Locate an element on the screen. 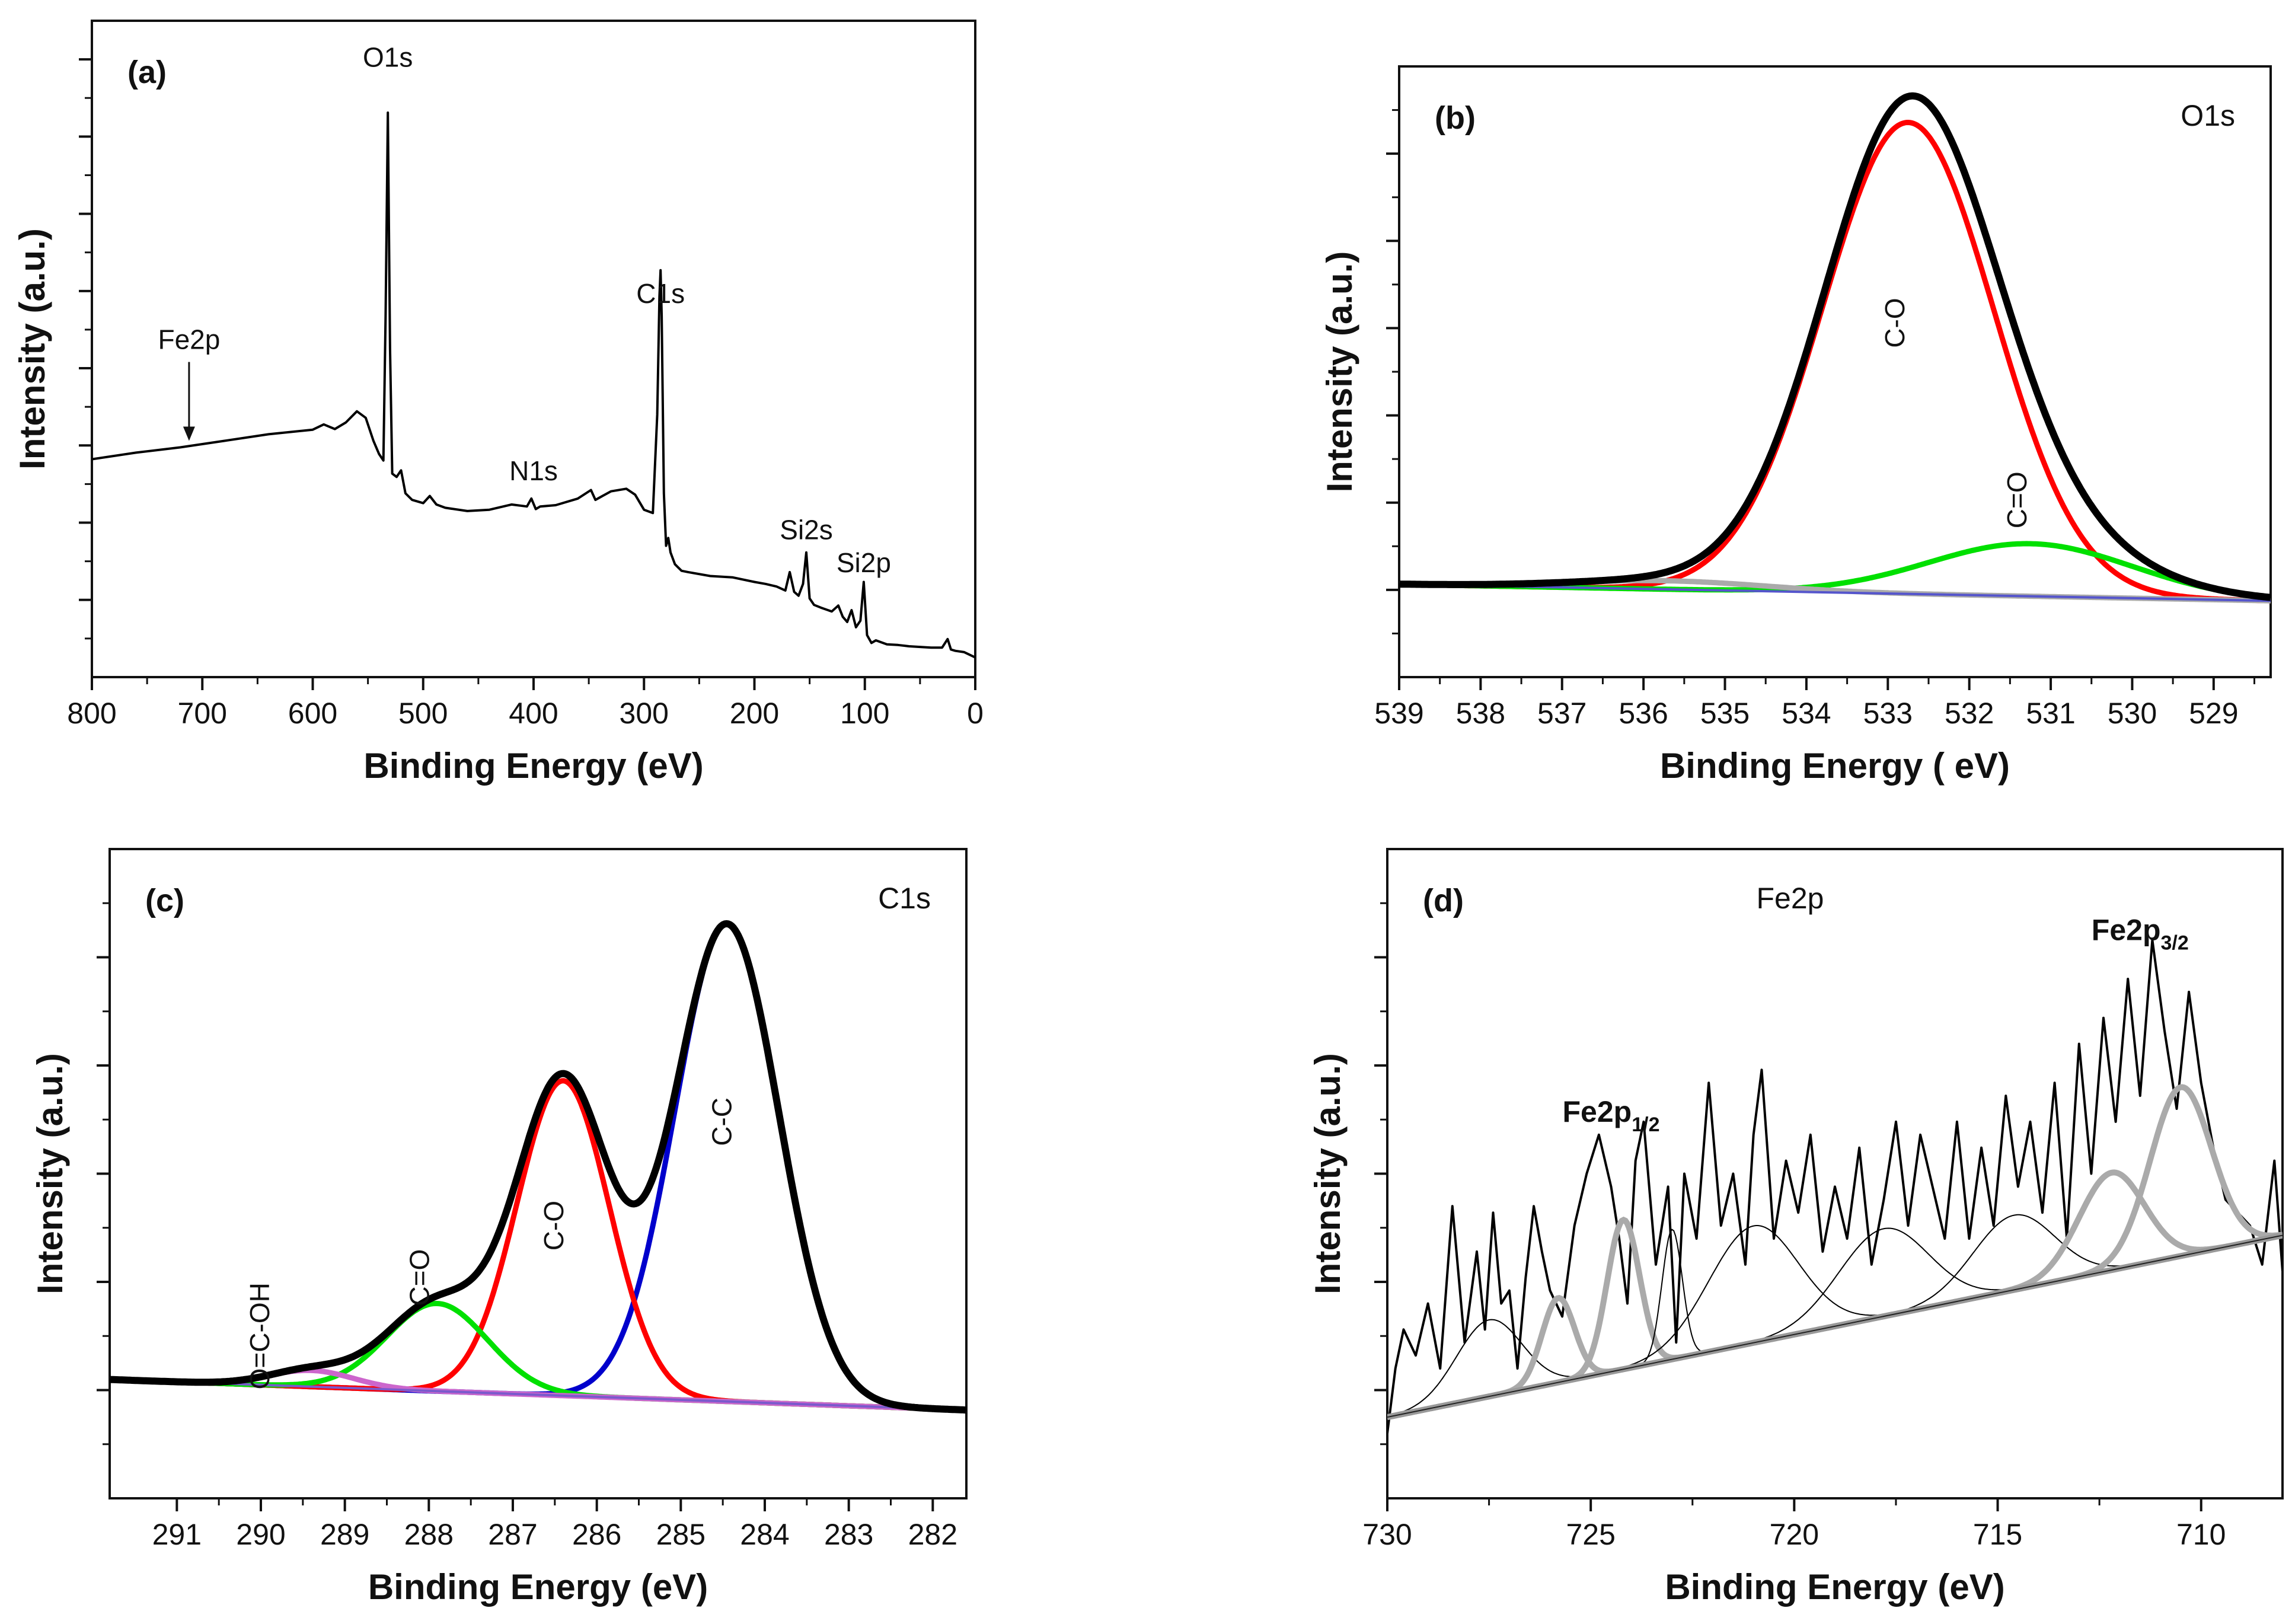 The image size is (2292, 1624). peak-annotation: Fe2p1/2 is located at coordinates (1611, 1115).